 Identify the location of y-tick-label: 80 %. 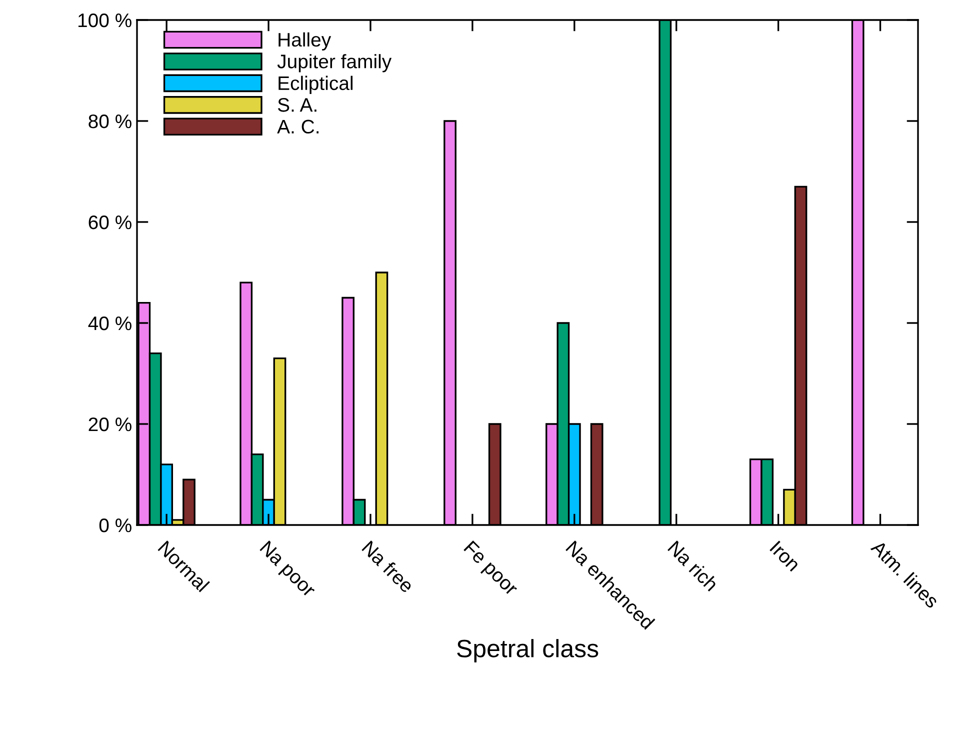
(110, 121).